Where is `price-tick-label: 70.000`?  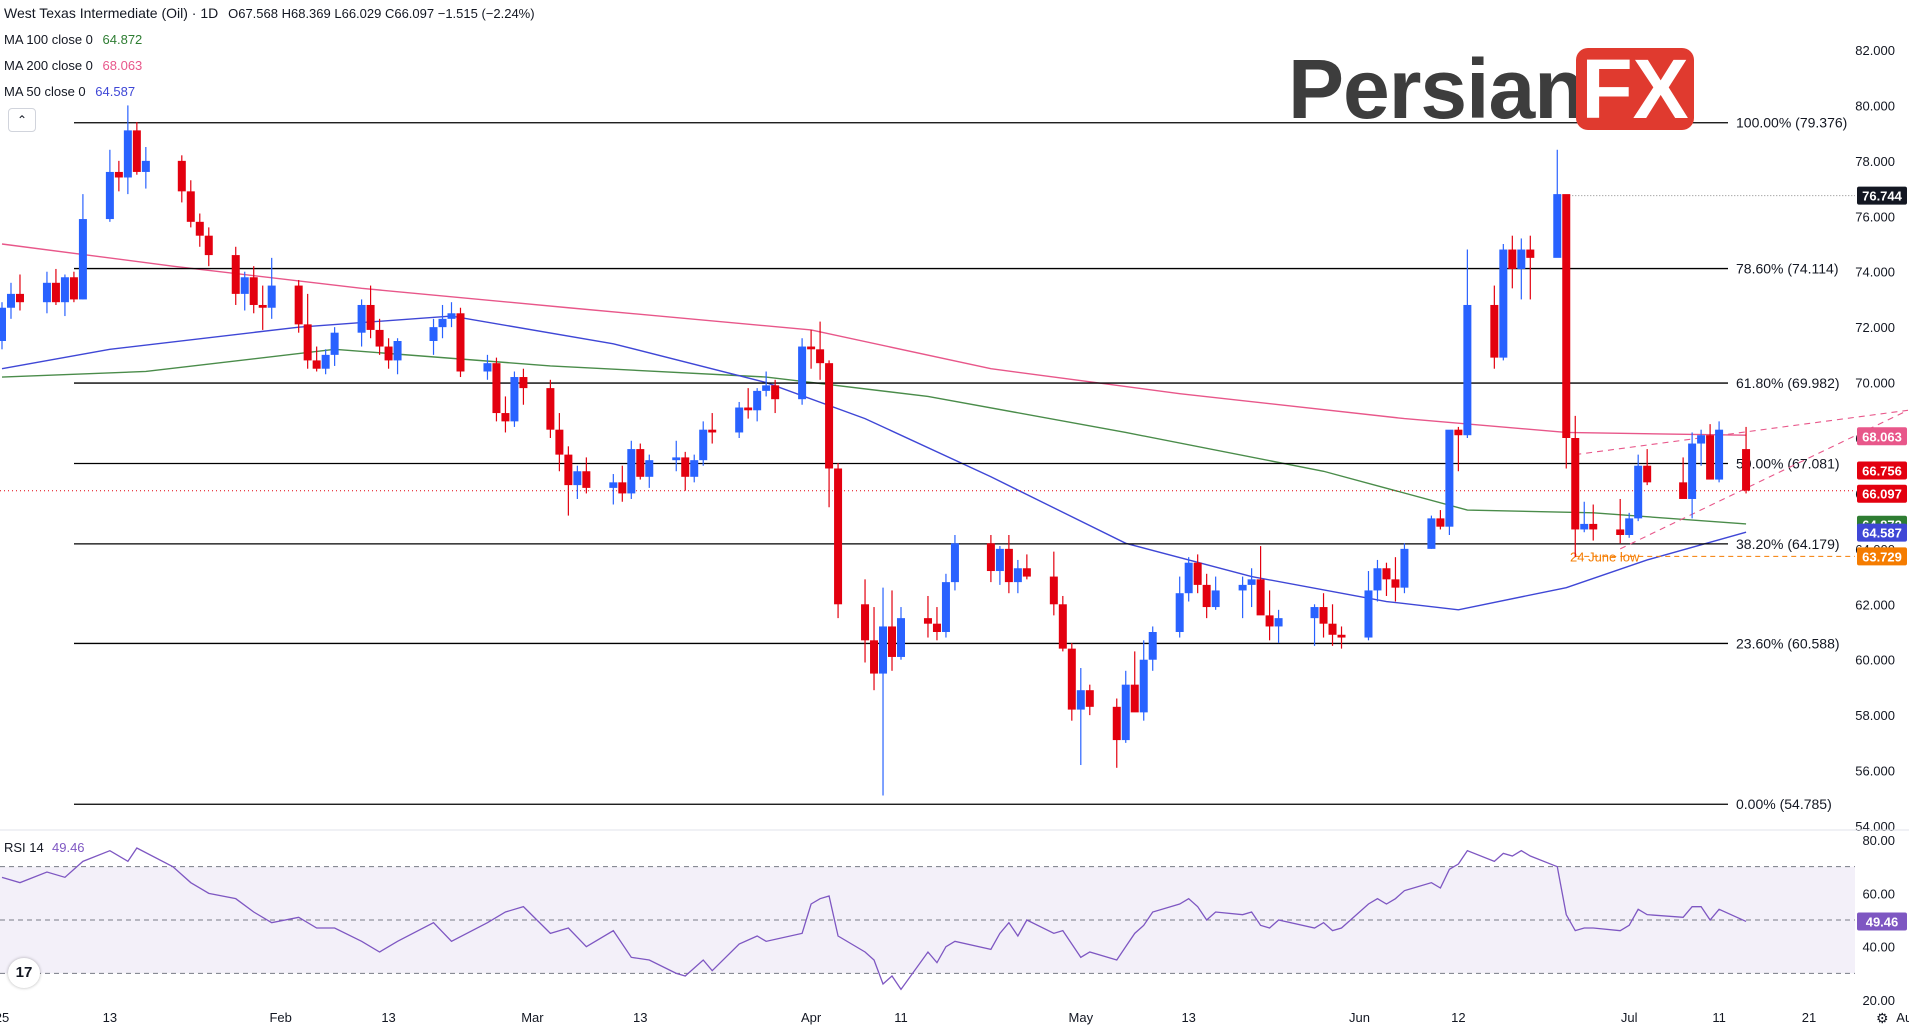
price-tick-label: 70.000 is located at coordinates (1875, 383).